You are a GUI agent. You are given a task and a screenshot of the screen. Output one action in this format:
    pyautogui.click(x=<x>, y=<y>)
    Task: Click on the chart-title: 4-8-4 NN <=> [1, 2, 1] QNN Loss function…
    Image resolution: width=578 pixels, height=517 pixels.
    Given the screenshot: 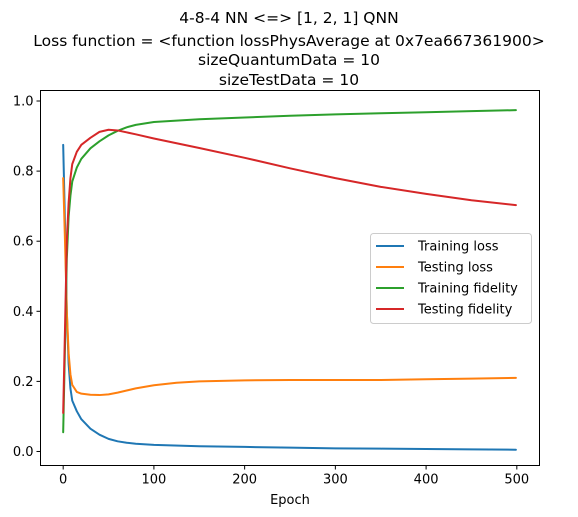 What is the action you would take?
    pyautogui.click(x=288, y=49)
    